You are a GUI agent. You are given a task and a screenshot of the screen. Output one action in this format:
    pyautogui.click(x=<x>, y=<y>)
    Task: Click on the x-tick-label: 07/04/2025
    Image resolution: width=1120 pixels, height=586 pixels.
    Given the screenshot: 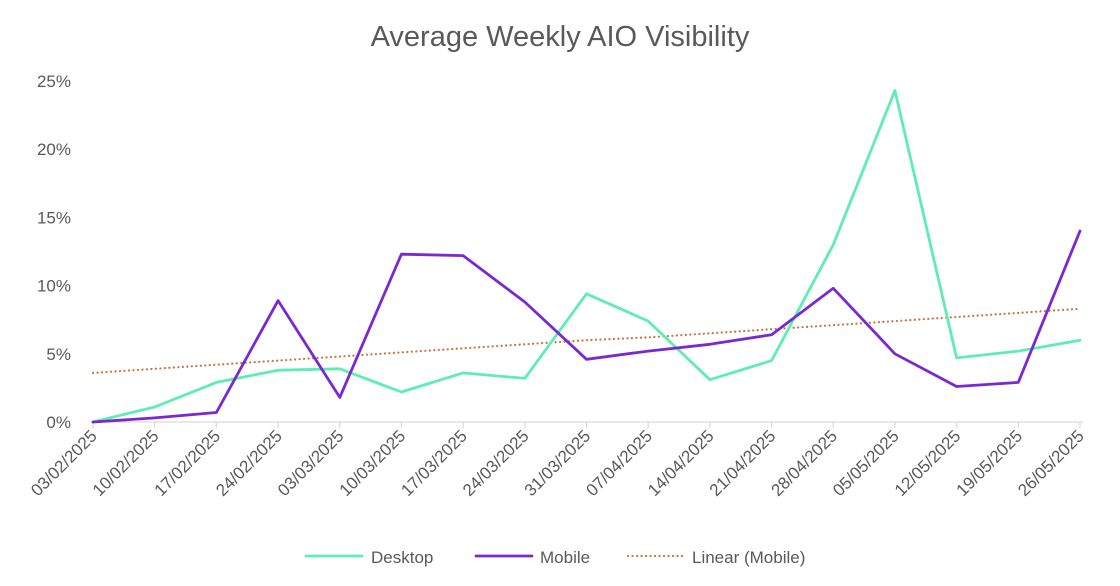 What is the action you would take?
    pyautogui.click(x=619, y=463)
    